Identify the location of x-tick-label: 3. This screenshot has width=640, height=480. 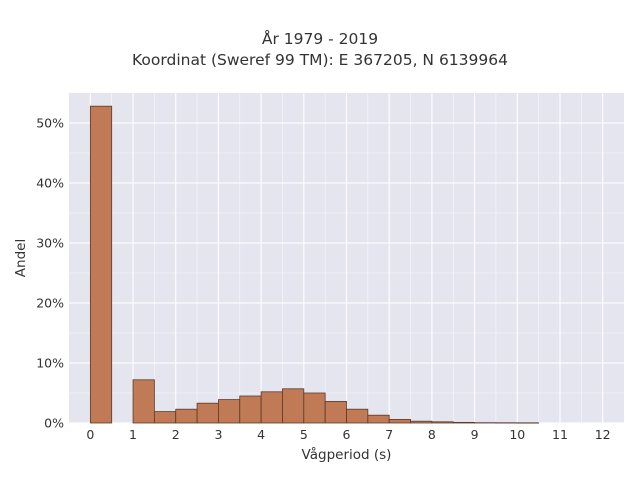
(218, 434).